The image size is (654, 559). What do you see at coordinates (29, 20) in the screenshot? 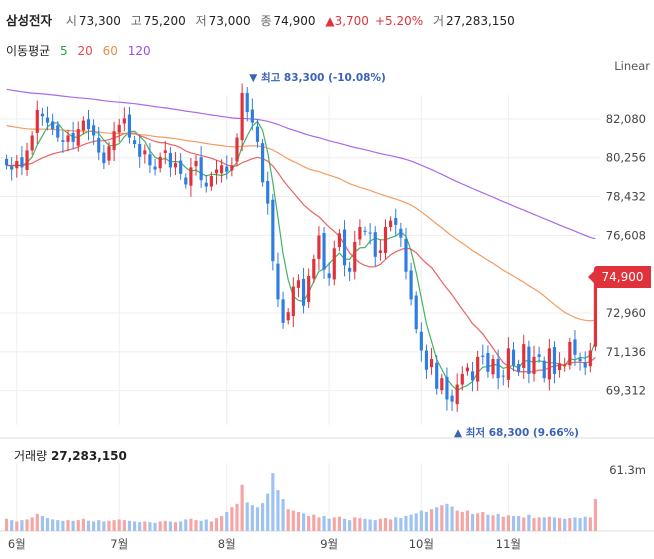
I see `stock-name: 삼성전자` at bounding box center [29, 20].